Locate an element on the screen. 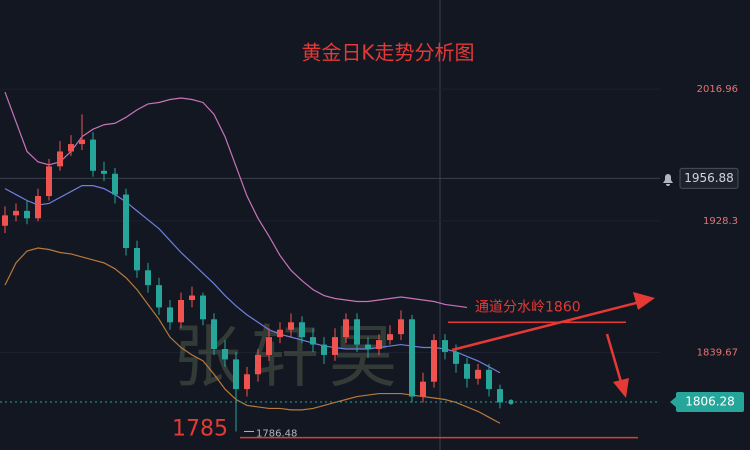 The height and width of the screenshot is (450, 750). y-tick-label: 1839.67 is located at coordinates (717, 352).